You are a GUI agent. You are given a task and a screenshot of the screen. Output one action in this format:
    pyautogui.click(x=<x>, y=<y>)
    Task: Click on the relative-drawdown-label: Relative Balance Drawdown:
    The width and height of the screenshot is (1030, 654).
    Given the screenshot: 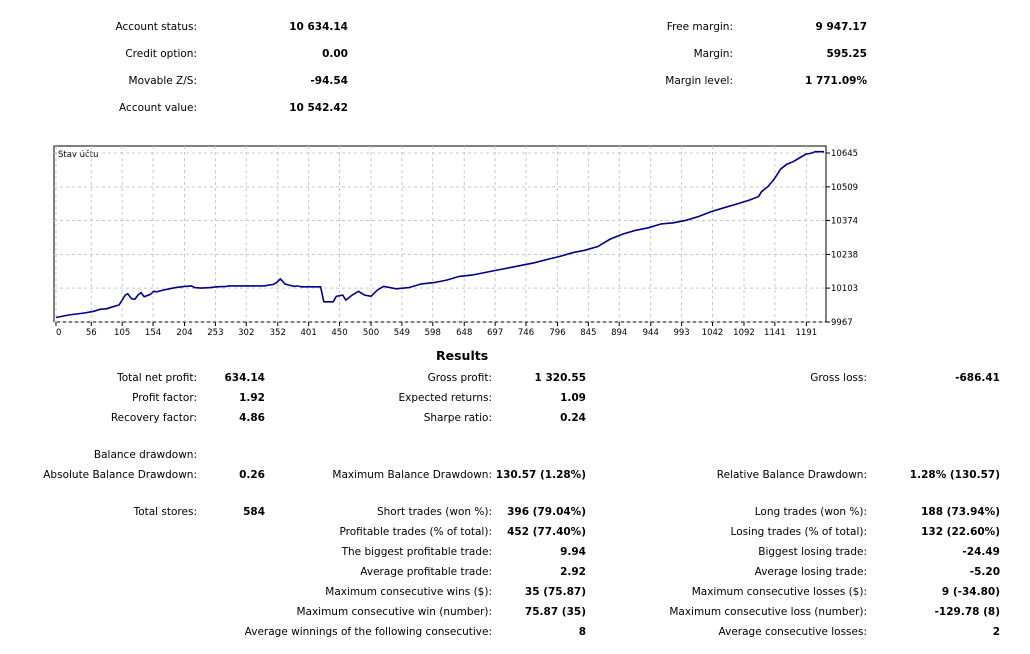 What is the action you would take?
    pyautogui.click(x=791, y=475)
    